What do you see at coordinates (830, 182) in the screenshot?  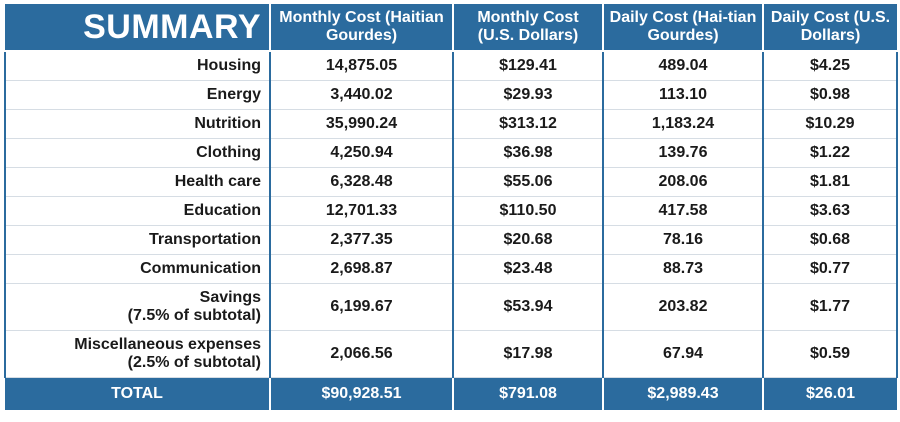 I see `cell-daily-usd: $1.81` at bounding box center [830, 182].